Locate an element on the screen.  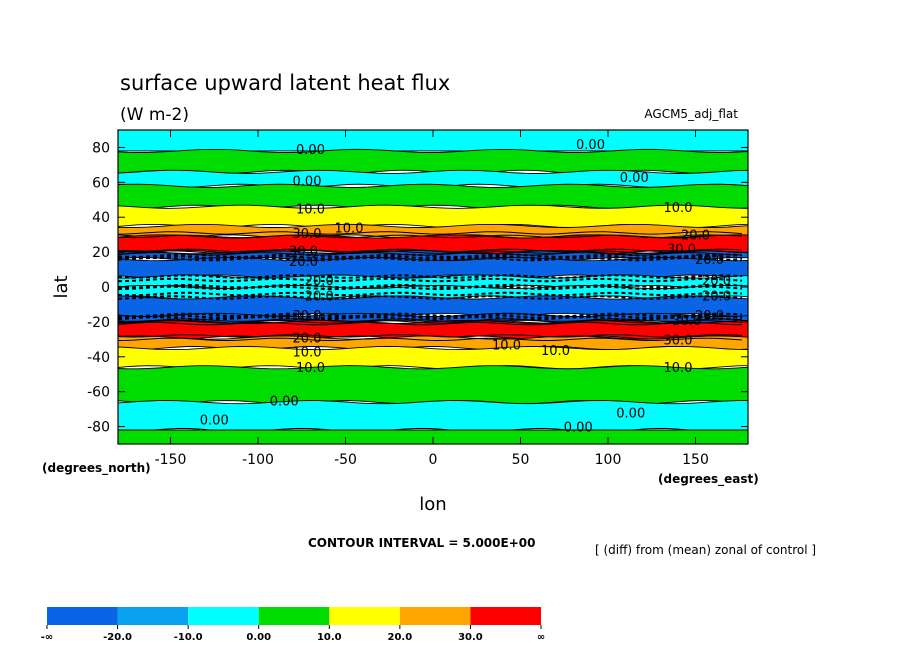
chart-title: surface upward latent heat flux is located at coordinates (285, 83).